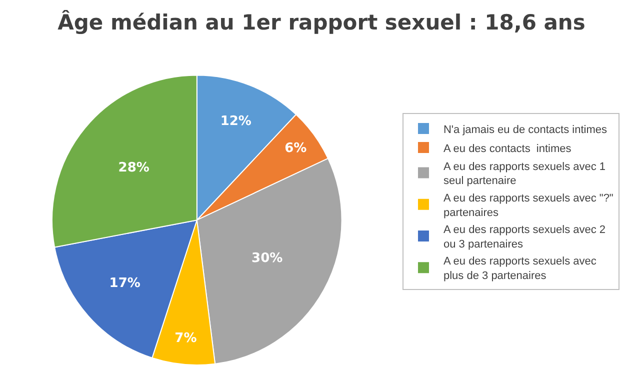  I want to click on legend-label: A eu des rapports sexuels avec "?" partenaires, so click(528, 205).